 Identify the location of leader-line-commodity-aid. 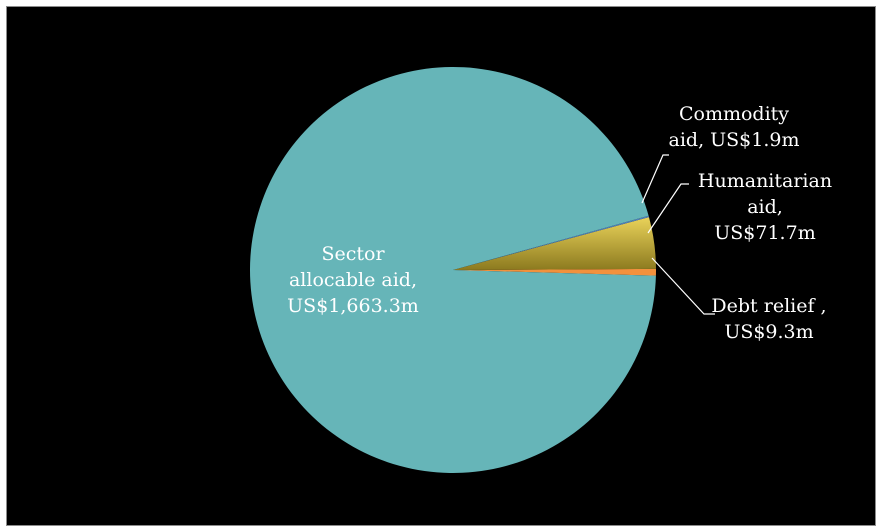
(655, 179).